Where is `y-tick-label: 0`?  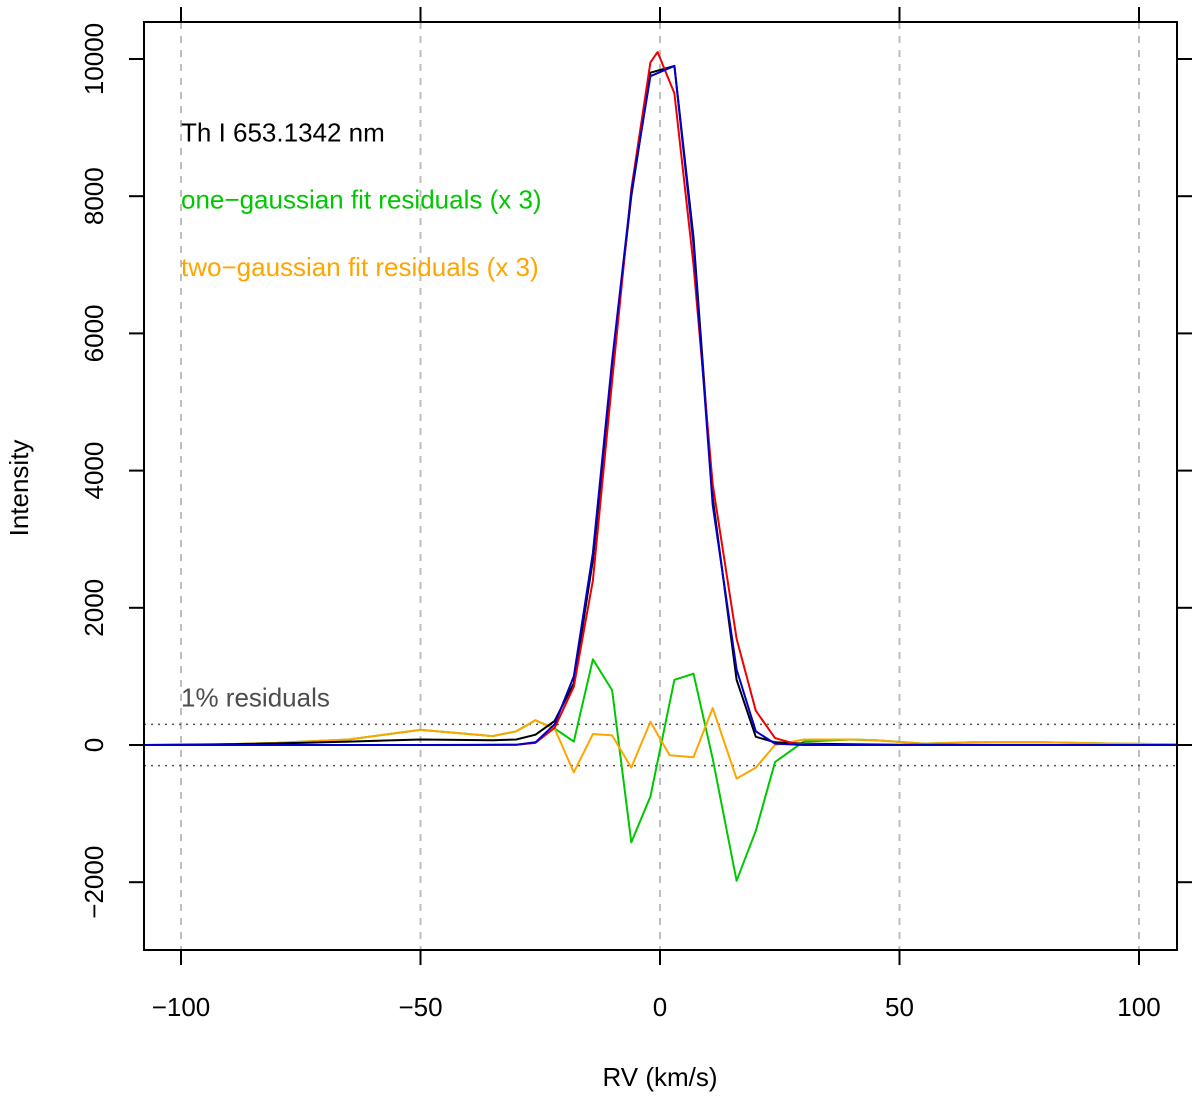
y-tick-label: 0 is located at coordinates (94, 745).